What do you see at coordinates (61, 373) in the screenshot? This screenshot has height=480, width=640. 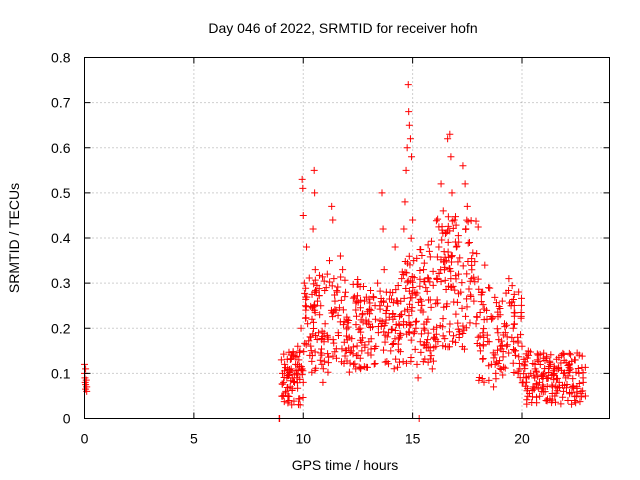 I see `y-tick-label: 0.1` at bounding box center [61, 373].